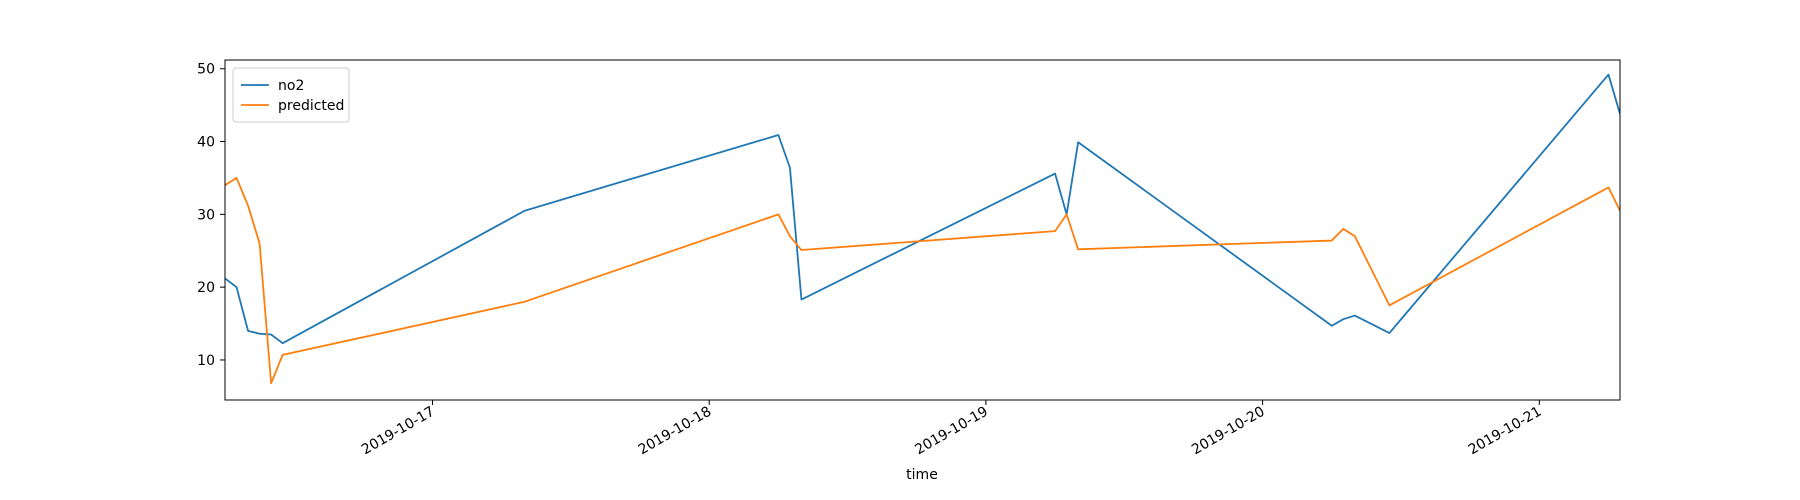 The height and width of the screenshot is (500, 1800). I want to click on y-axis: 10 20 30 40 50, so click(211, 215).